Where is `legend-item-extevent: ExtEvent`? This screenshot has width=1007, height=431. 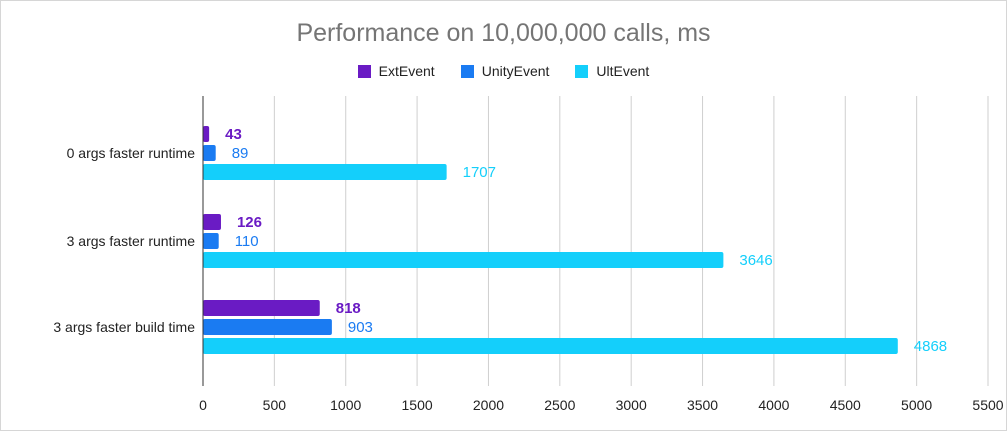 legend-item-extevent: ExtEvent is located at coordinates (396, 71).